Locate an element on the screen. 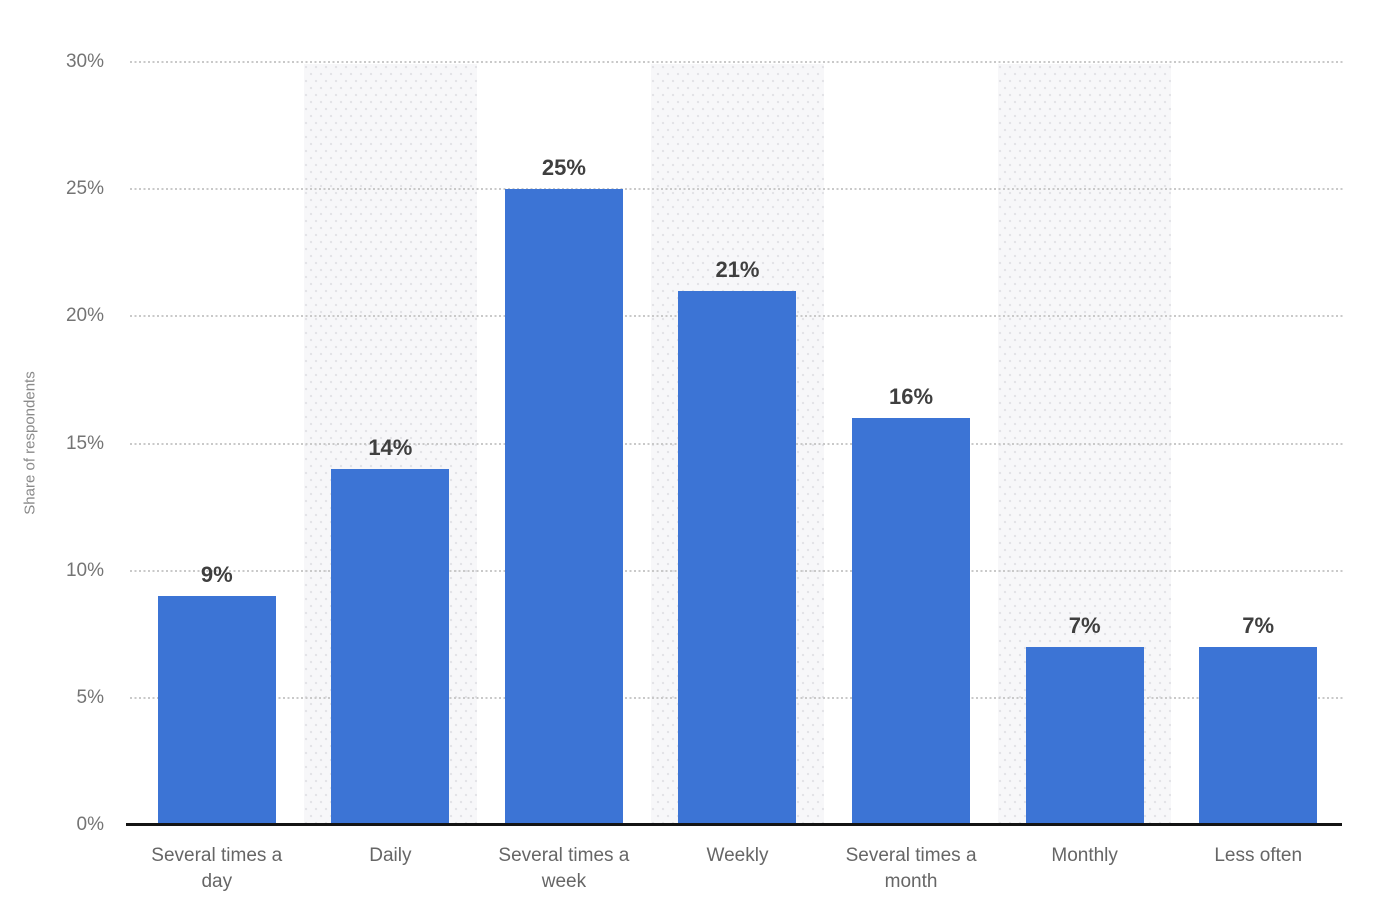 The width and height of the screenshot is (1390, 922). y-tick-label: 30% is located at coordinates (84, 61).